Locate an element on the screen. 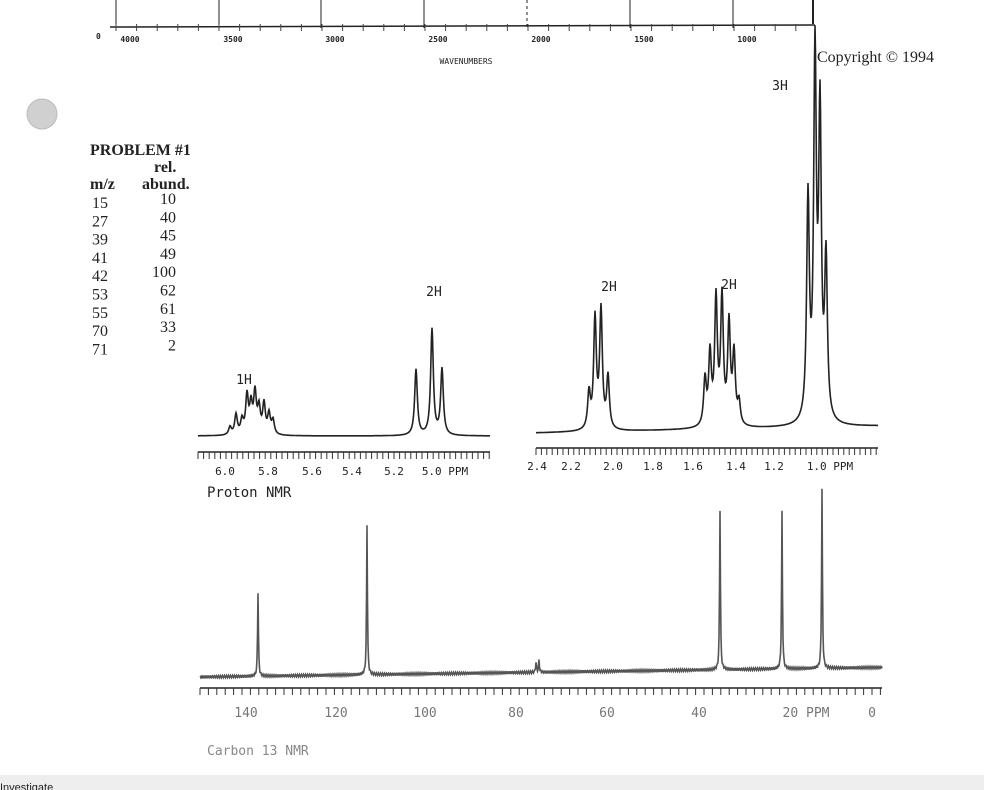 The height and width of the screenshot is (790, 984). ir-zero: 0 is located at coordinates (98, 36).